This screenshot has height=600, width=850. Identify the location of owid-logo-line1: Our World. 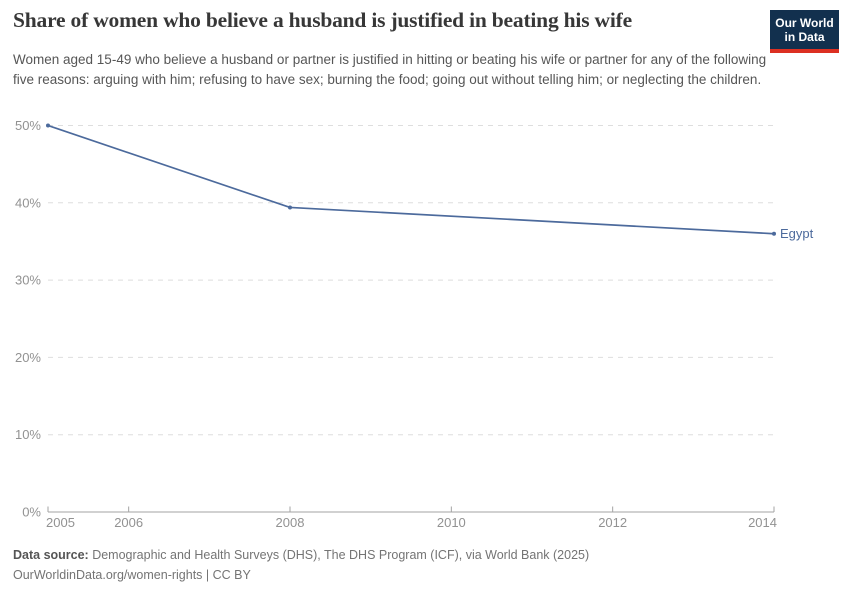
(804, 23).